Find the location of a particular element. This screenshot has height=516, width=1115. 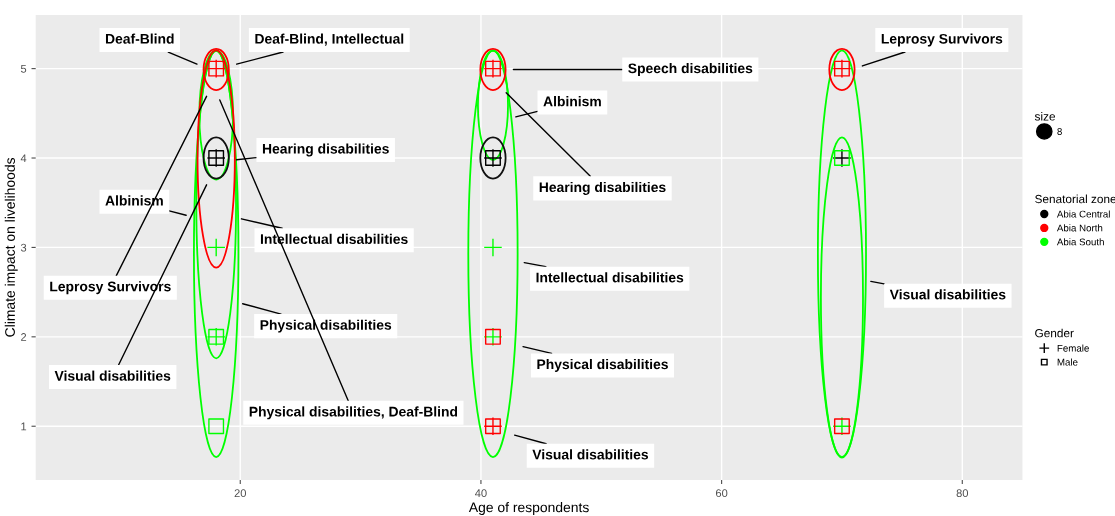

annotation: Intellectual disabilities is located at coordinates (610, 277).